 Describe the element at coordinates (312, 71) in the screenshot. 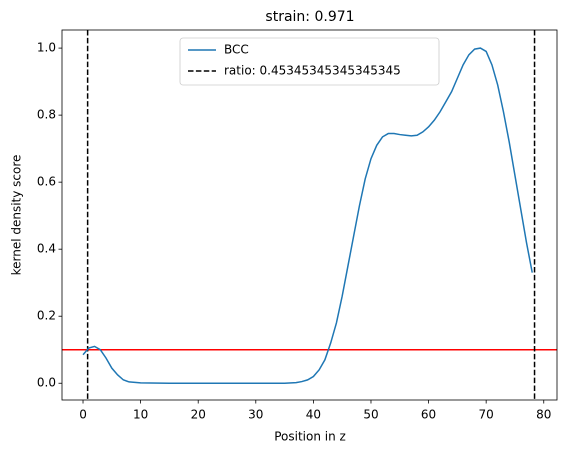

I see `legend-label: ratio: 0.45345345345345345` at that location.